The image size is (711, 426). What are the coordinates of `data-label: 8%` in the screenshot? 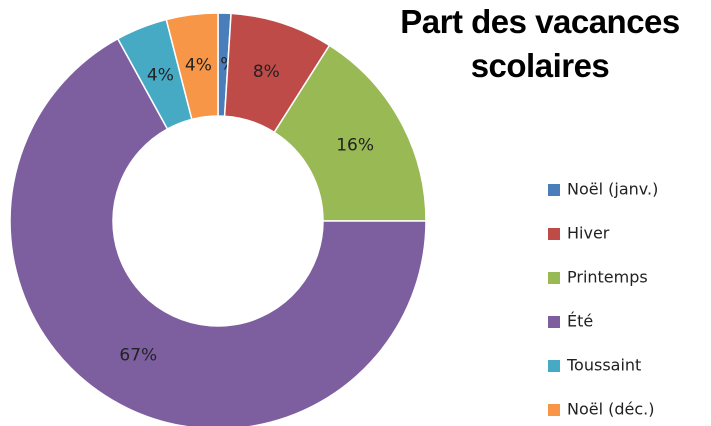 It's located at (266, 72).